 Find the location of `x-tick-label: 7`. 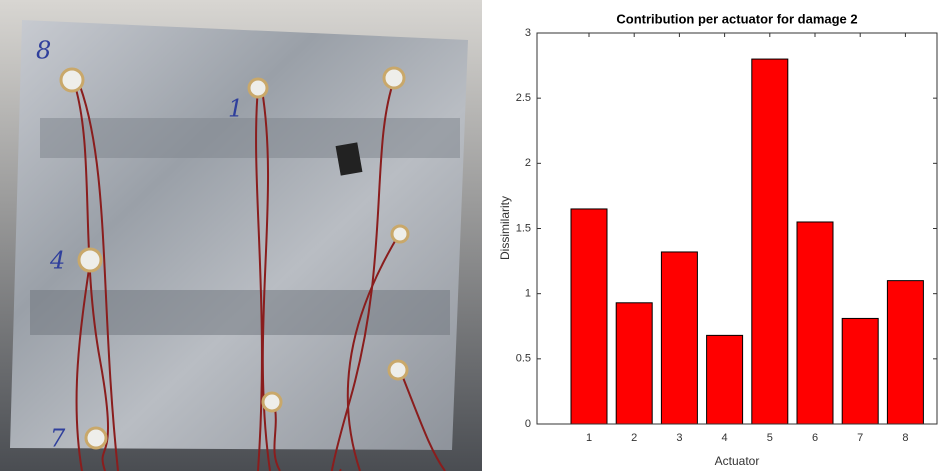

x-tick-label: 7 is located at coordinates (860, 438).